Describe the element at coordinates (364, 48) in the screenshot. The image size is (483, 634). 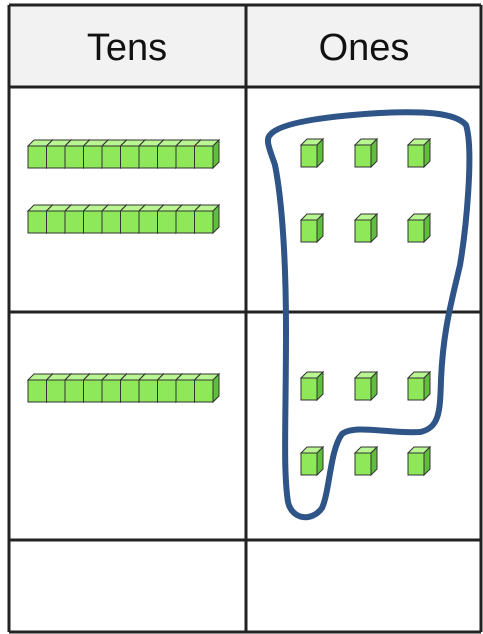
I see `header-cell: Ones` at that location.